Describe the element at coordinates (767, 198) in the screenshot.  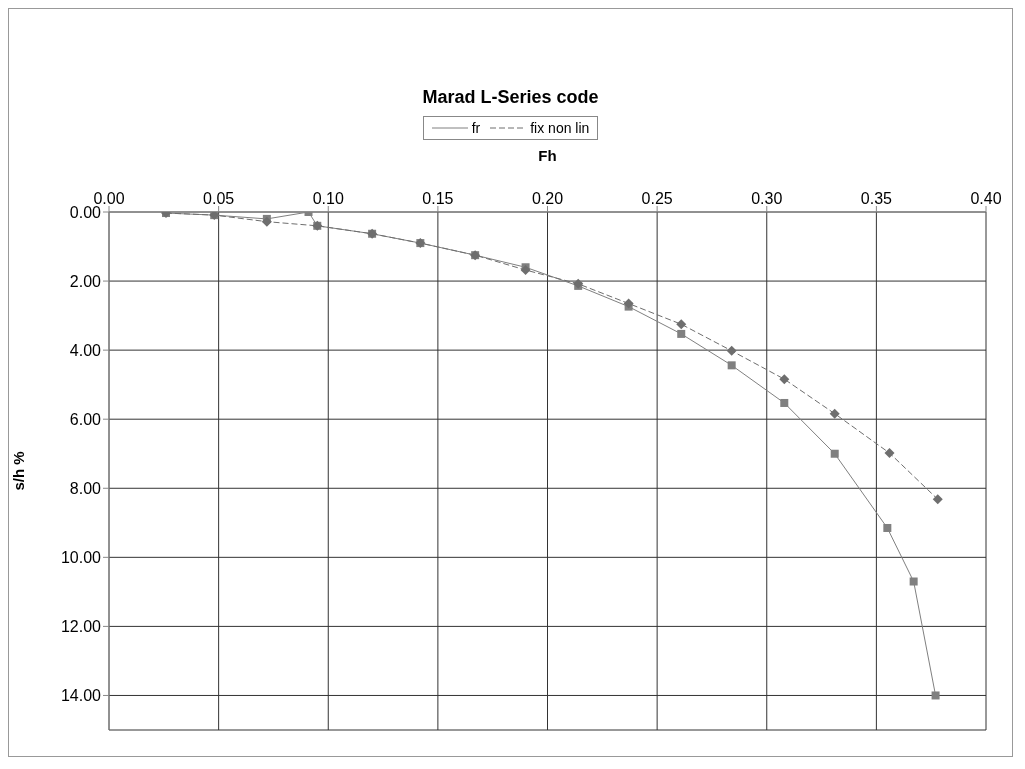
I see `x-tick-label: 0.30` at that location.